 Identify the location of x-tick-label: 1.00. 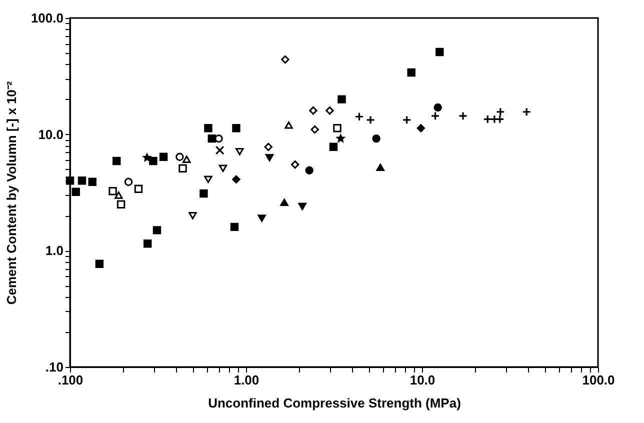
(247, 380).